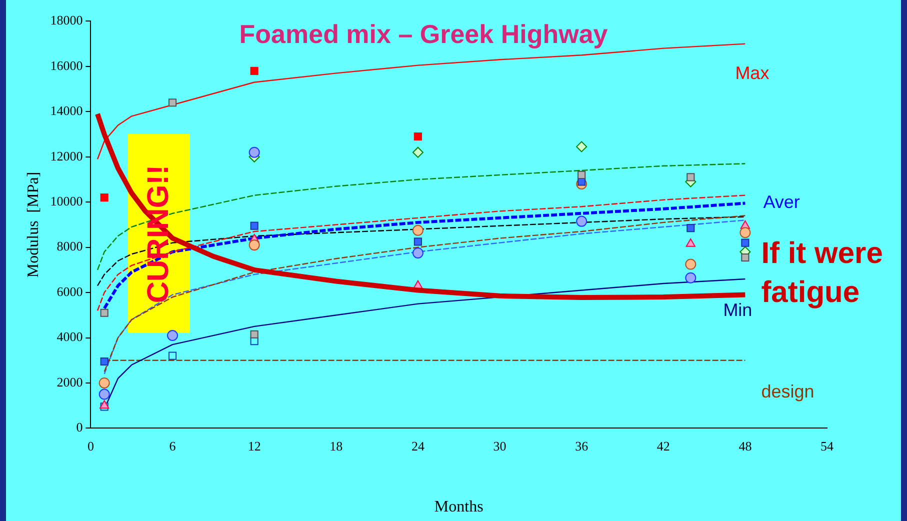  Describe the element at coordinates (79, 427) in the screenshot. I see `y-tick-label: 0` at that location.